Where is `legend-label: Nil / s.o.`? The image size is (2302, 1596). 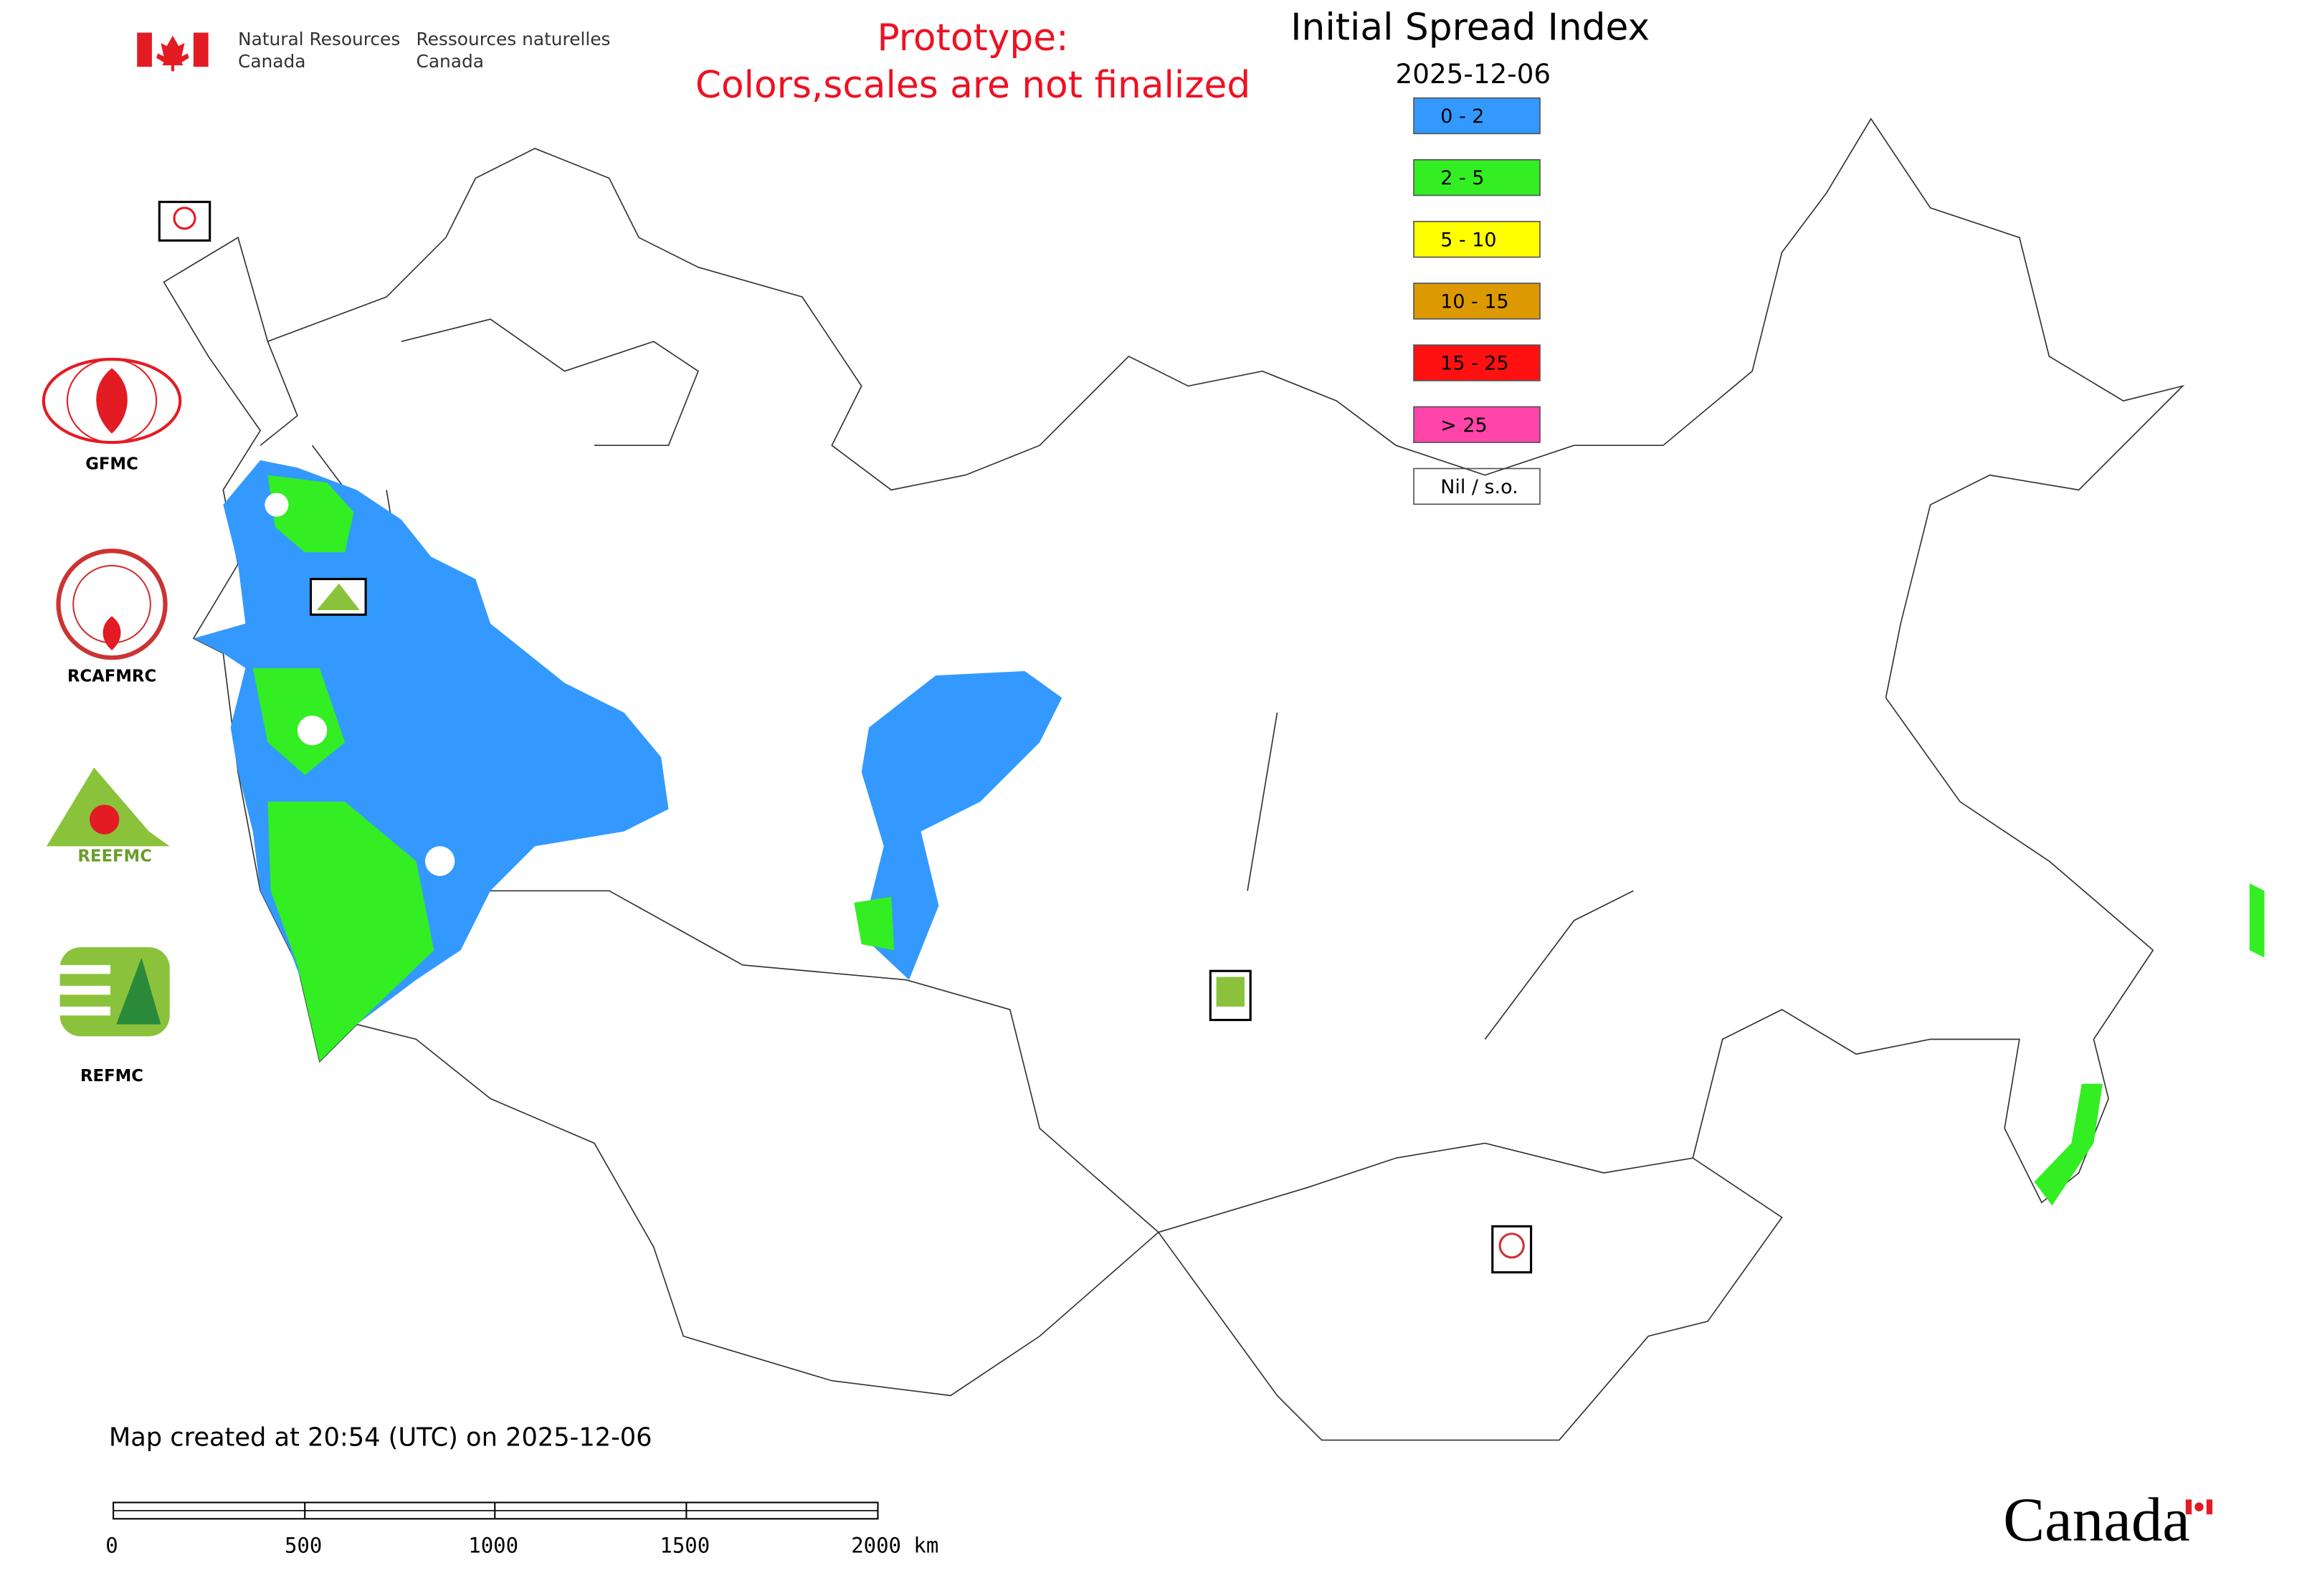 legend-label: Nil / s.o. is located at coordinates (1479, 487).